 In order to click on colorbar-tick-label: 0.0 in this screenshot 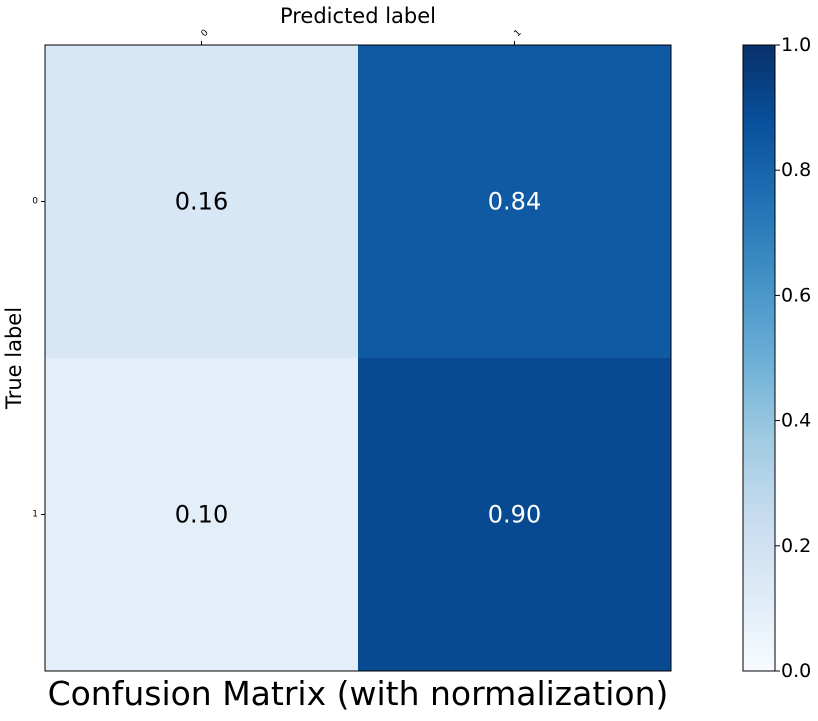, I will do `click(796, 671)`.